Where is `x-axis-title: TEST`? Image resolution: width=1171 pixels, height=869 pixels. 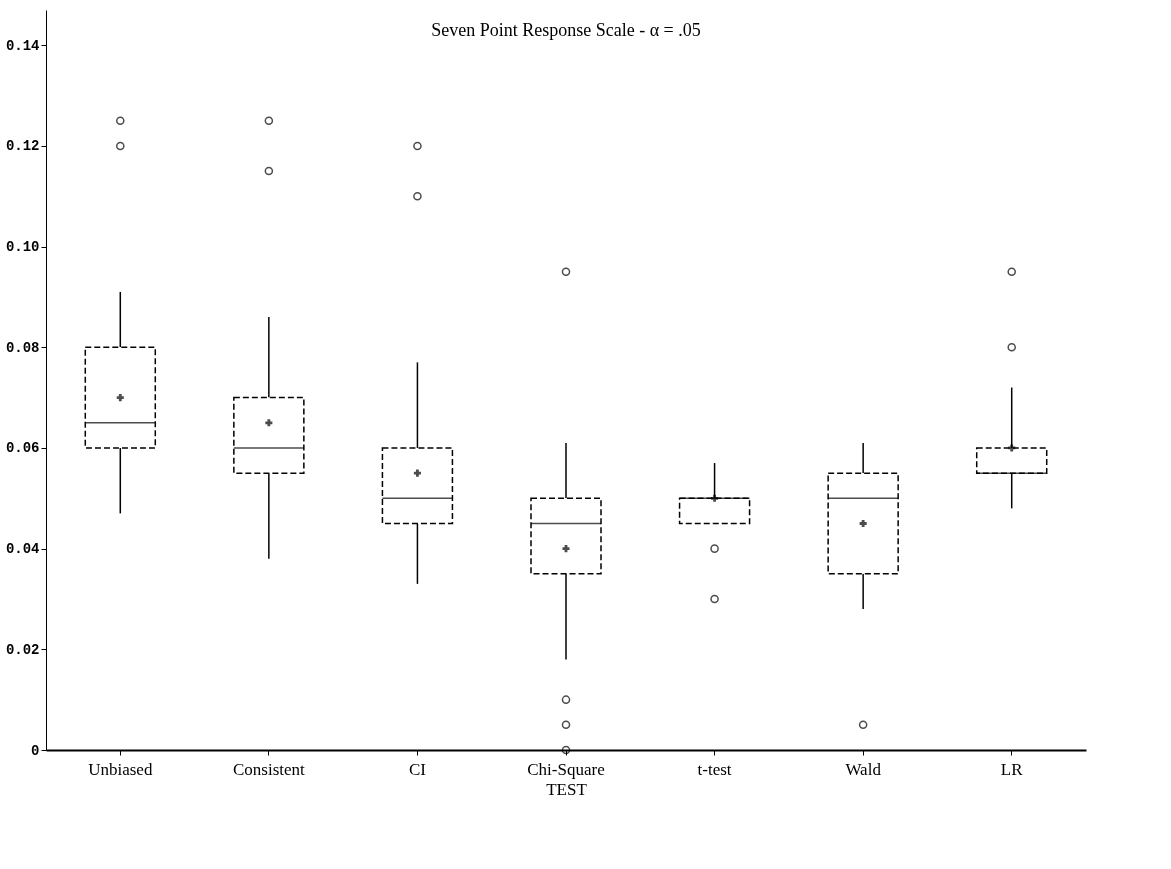
x-axis-title: TEST is located at coordinates (567, 789).